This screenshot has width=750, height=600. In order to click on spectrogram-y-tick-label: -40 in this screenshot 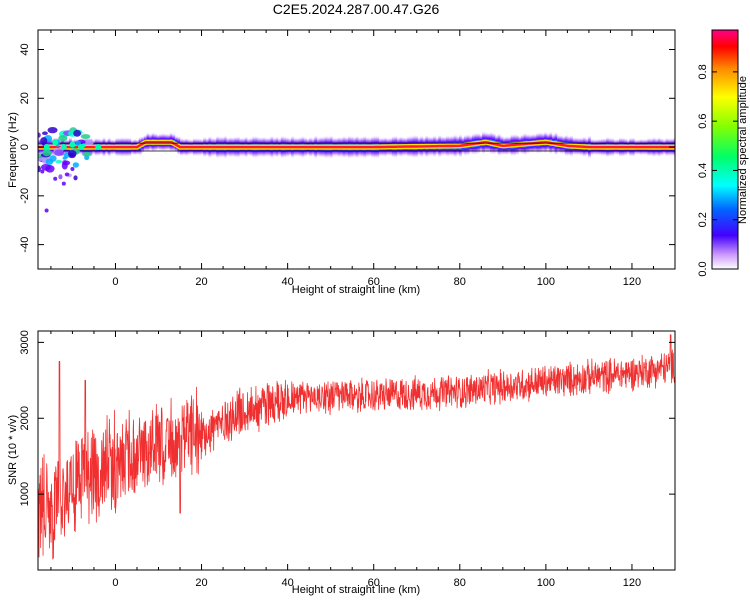, I will do `click(25, 245)`.